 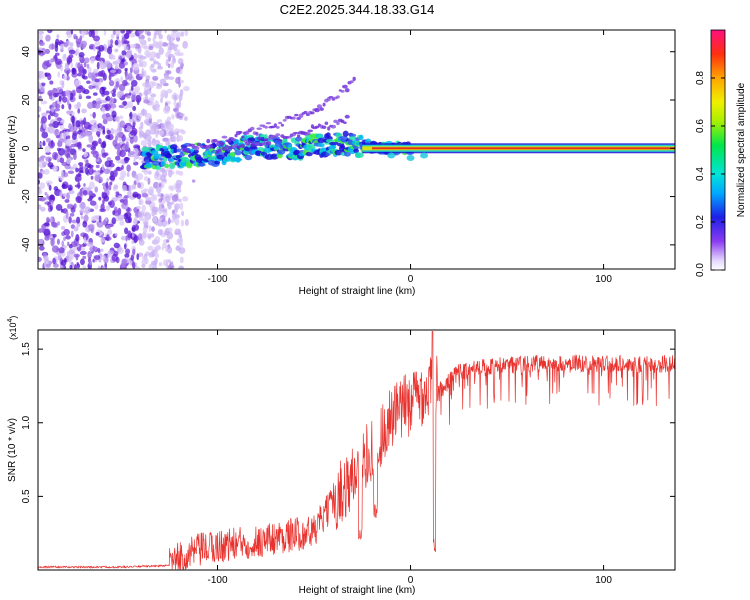 What do you see at coordinates (357, 590) in the screenshot?
I see `snr-x-label: Height of straight line (km)` at bounding box center [357, 590].